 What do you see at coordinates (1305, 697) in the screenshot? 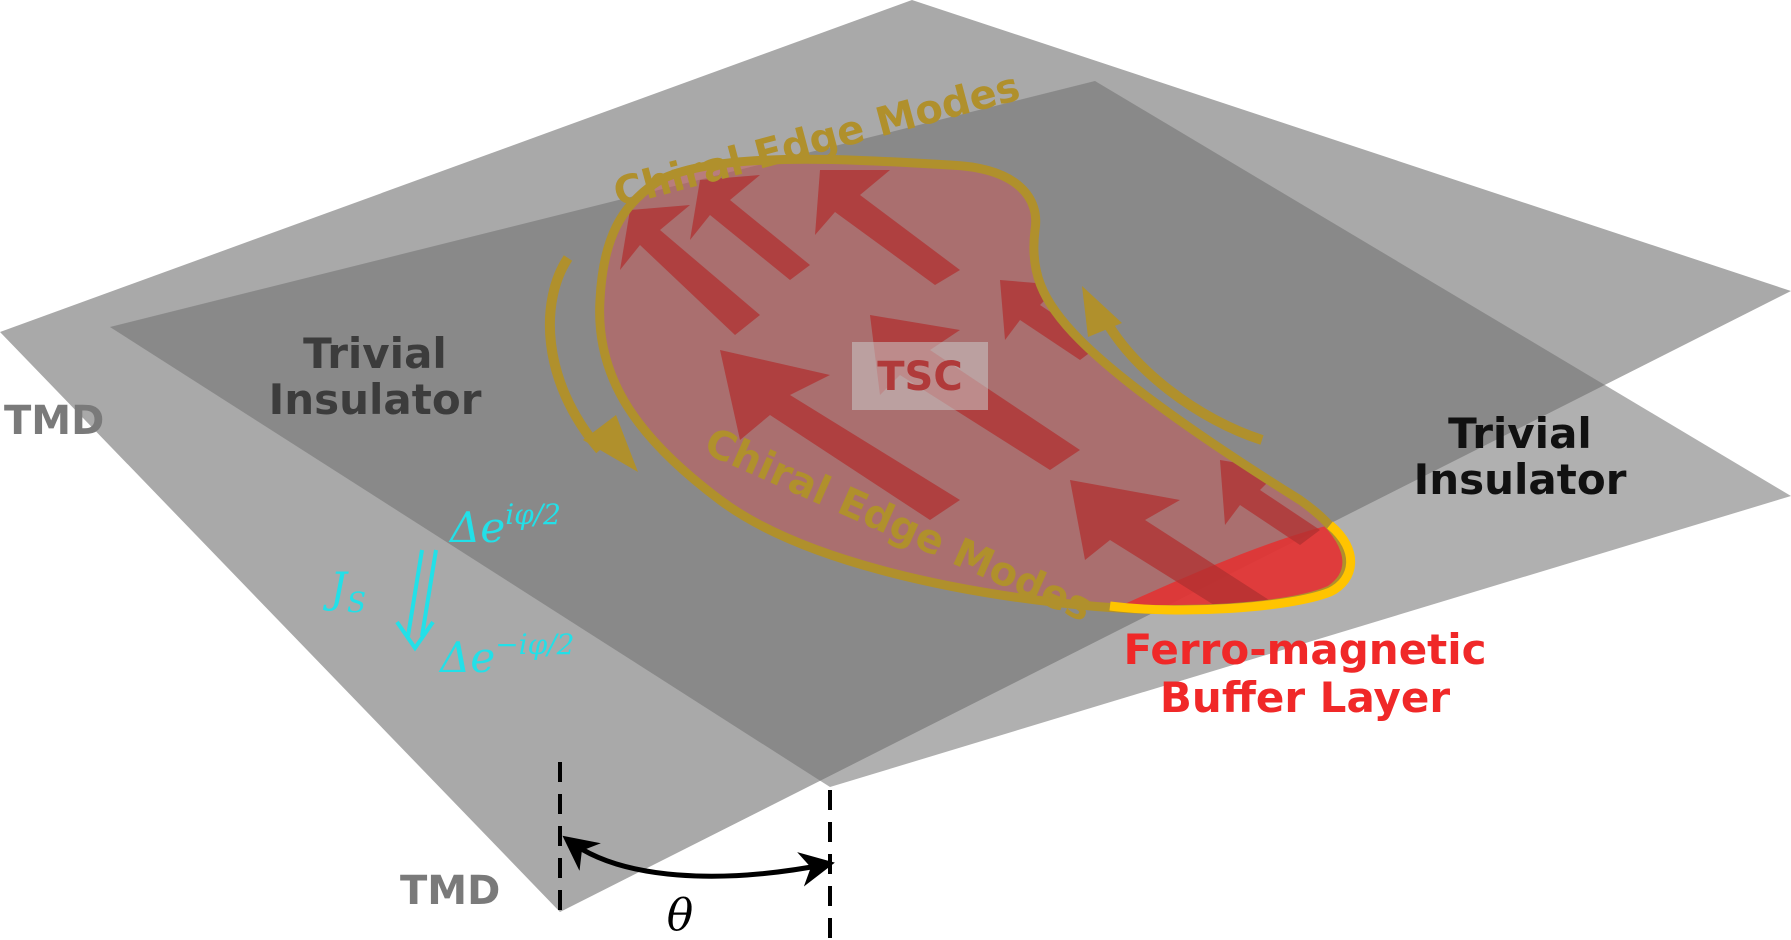
I see `svg-text: Buffer Layer` at bounding box center [1305, 697].